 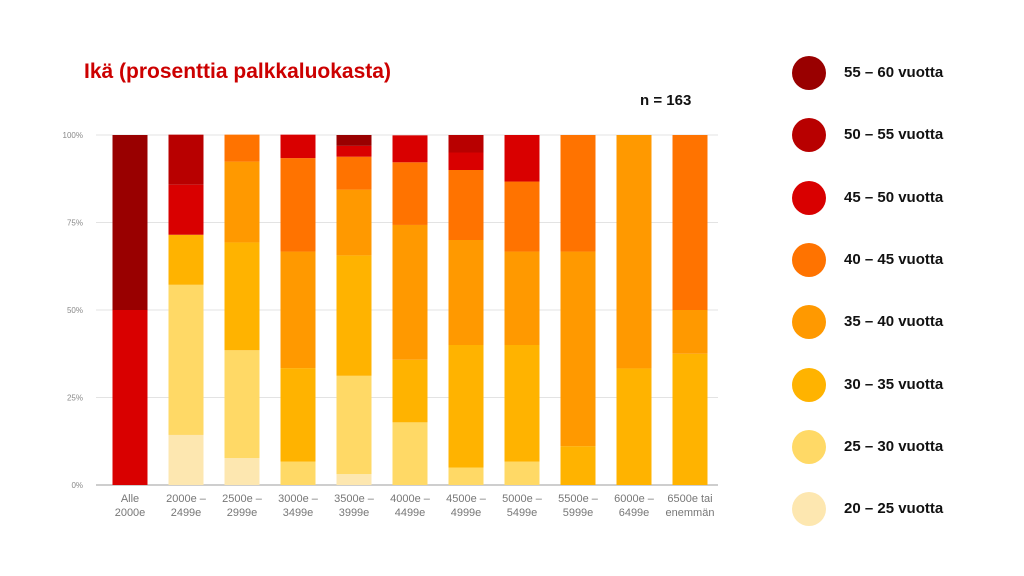 What do you see at coordinates (894, 72) in the screenshot?
I see `legend-label: 55 – 60 vuotta` at bounding box center [894, 72].